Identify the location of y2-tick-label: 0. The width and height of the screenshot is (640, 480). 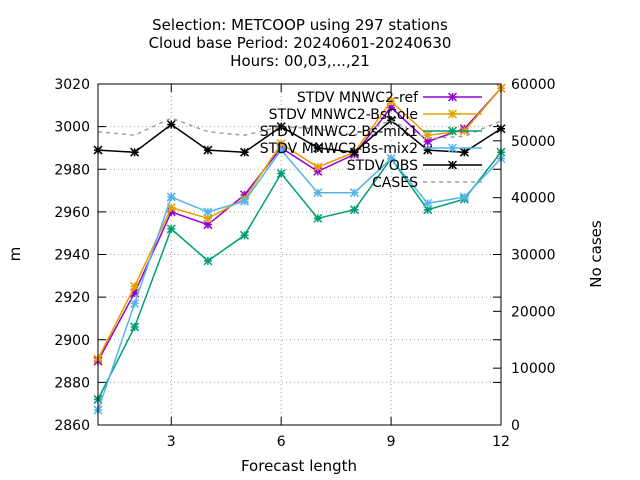
(515, 426).